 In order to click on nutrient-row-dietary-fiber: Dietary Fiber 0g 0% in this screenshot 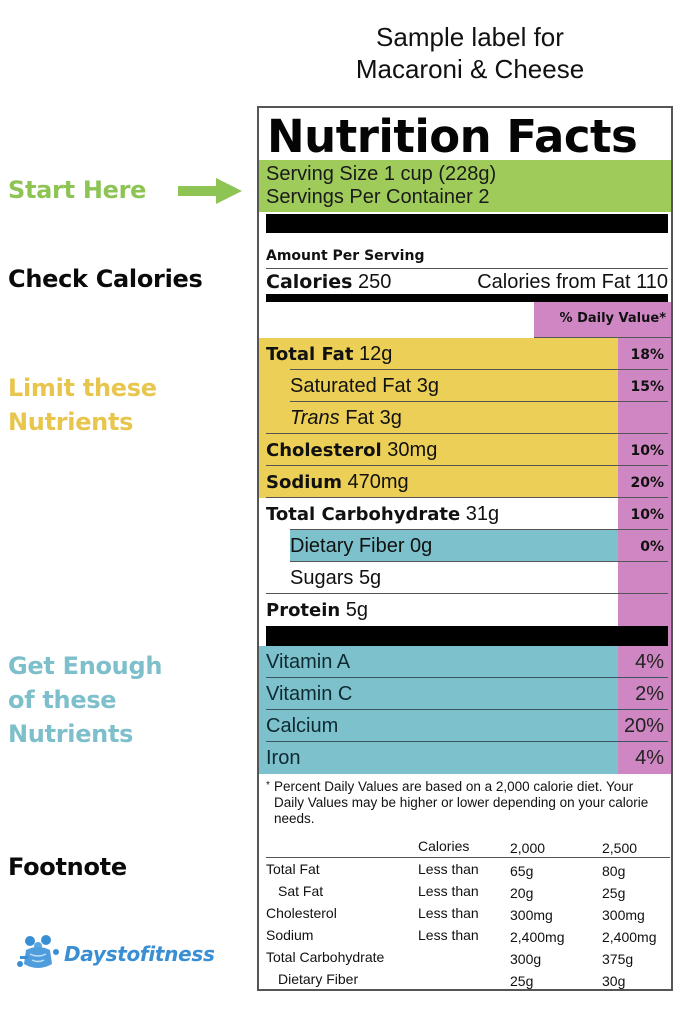, I will do `click(465, 546)`.